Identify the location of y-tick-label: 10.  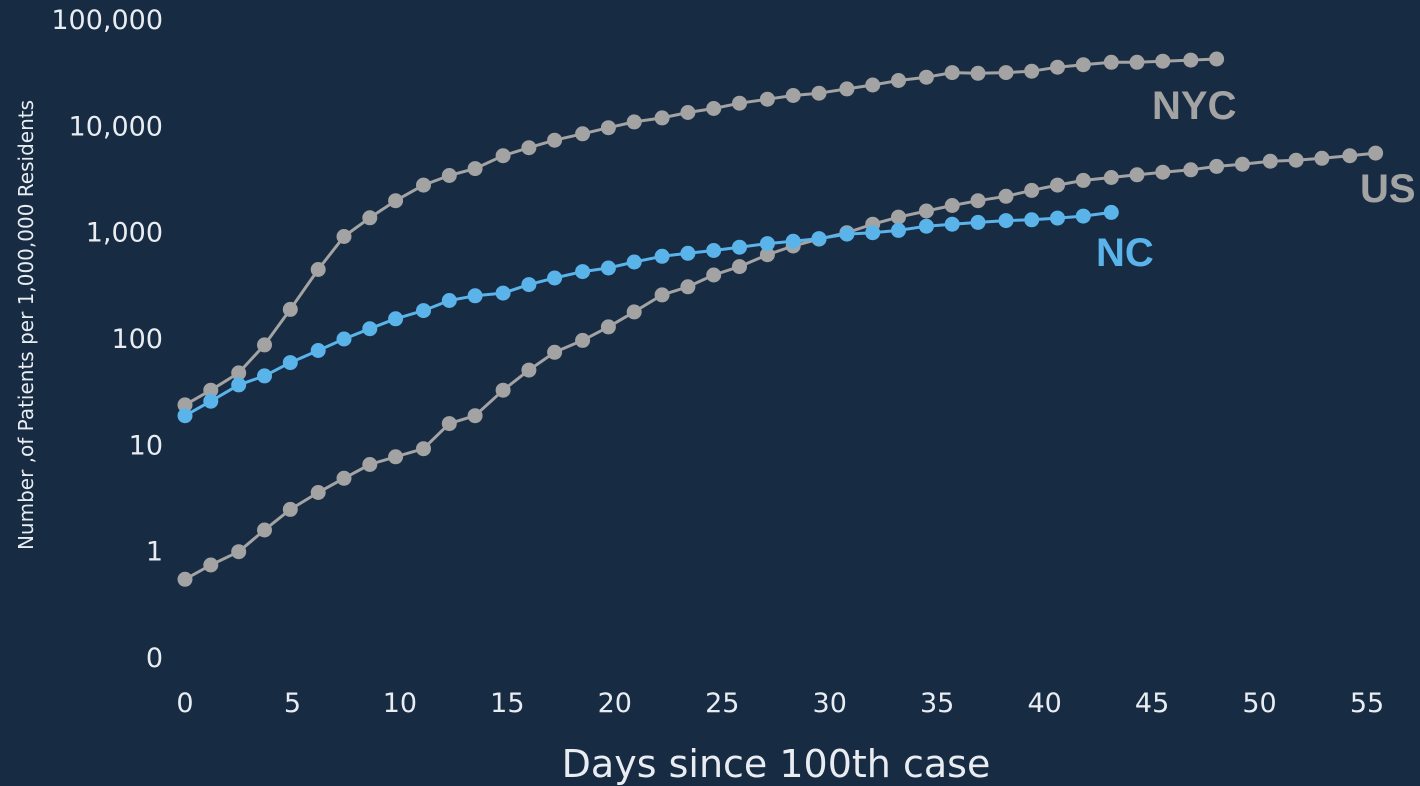
(146, 445).